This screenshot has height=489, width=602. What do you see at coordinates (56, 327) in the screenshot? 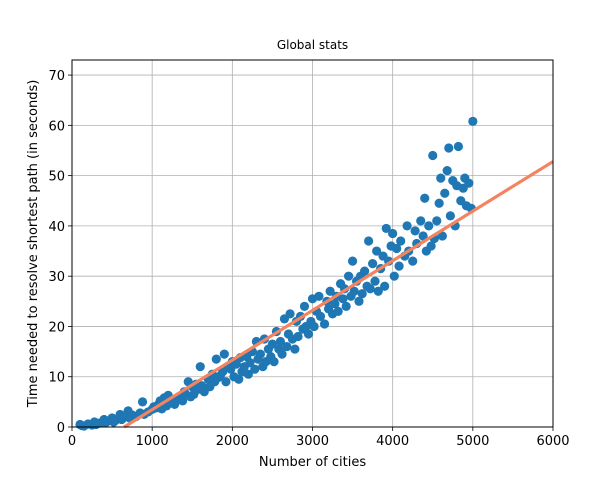
I see `y-tick-label: 20` at bounding box center [56, 327].